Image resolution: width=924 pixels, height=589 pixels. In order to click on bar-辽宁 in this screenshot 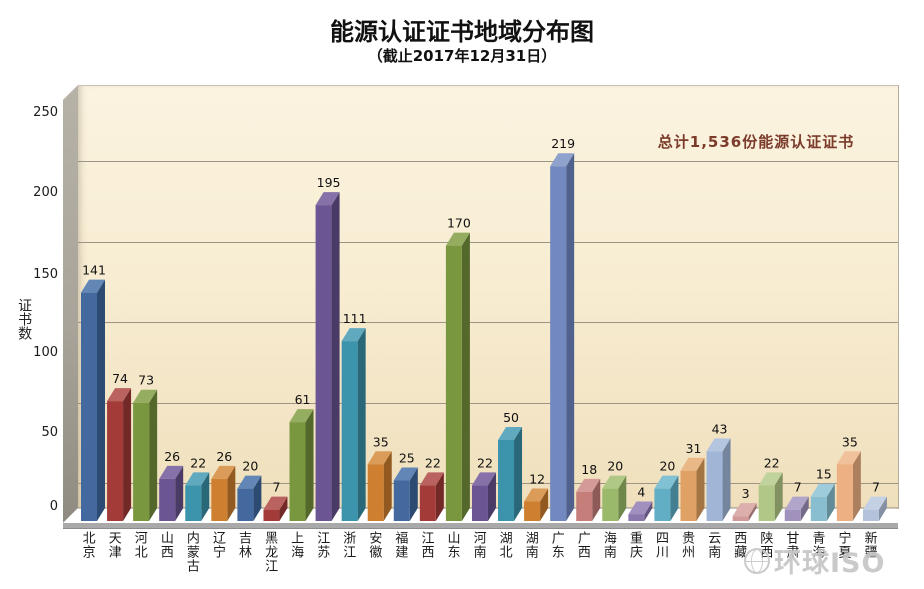, I will do `click(223, 493)`.